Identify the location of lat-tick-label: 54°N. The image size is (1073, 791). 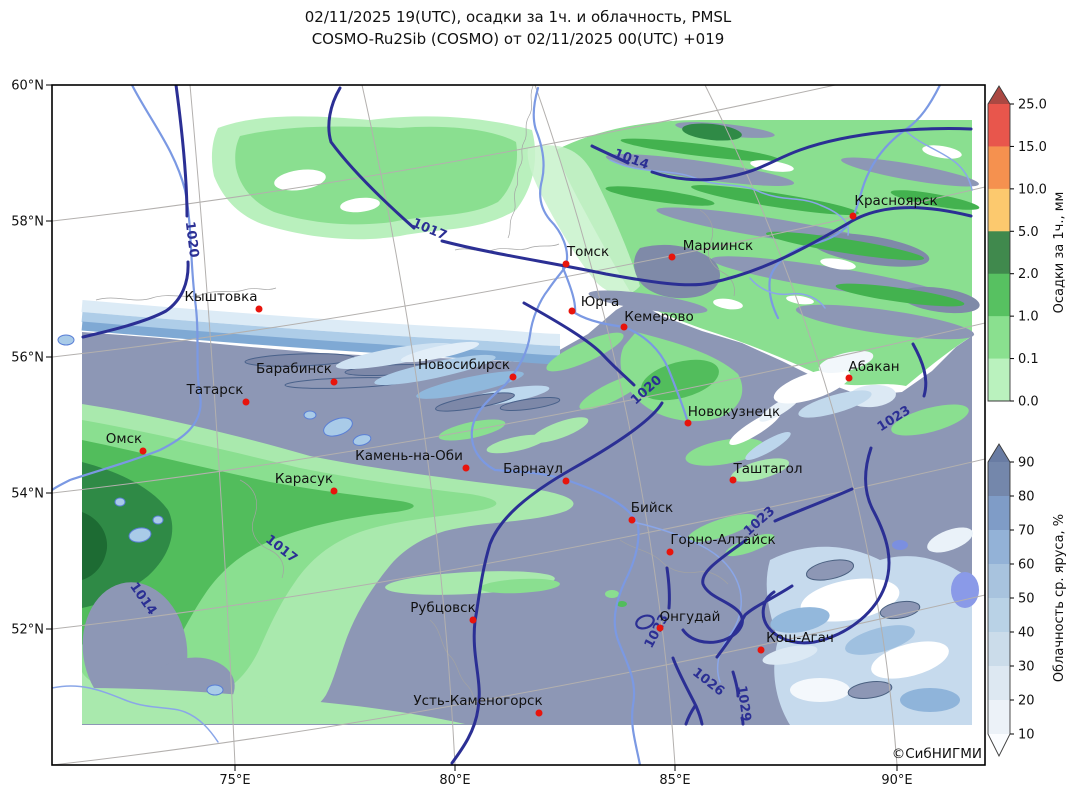
(27, 494).